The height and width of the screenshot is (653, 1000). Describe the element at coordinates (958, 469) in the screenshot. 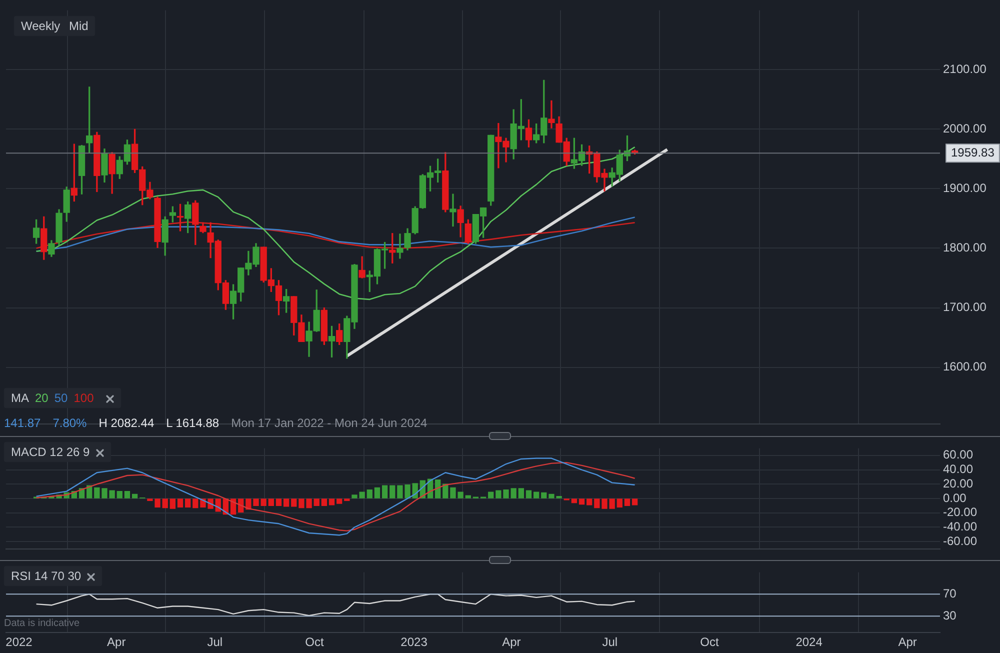

I see `y-tick-label: 40.00` at that location.